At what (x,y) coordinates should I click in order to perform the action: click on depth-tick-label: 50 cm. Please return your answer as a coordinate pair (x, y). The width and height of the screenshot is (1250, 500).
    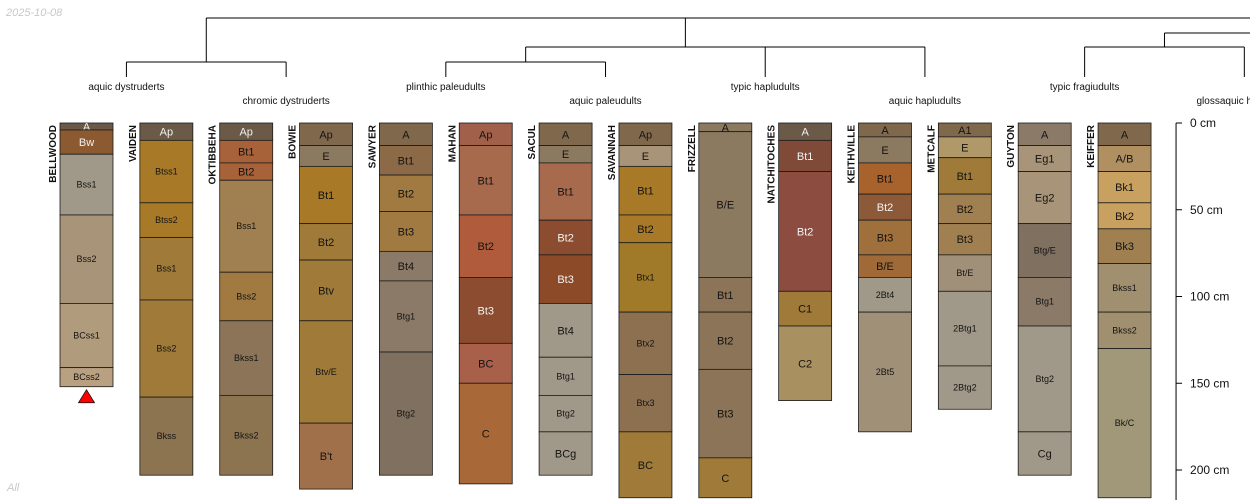
    Looking at the image, I should click on (1206, 210).